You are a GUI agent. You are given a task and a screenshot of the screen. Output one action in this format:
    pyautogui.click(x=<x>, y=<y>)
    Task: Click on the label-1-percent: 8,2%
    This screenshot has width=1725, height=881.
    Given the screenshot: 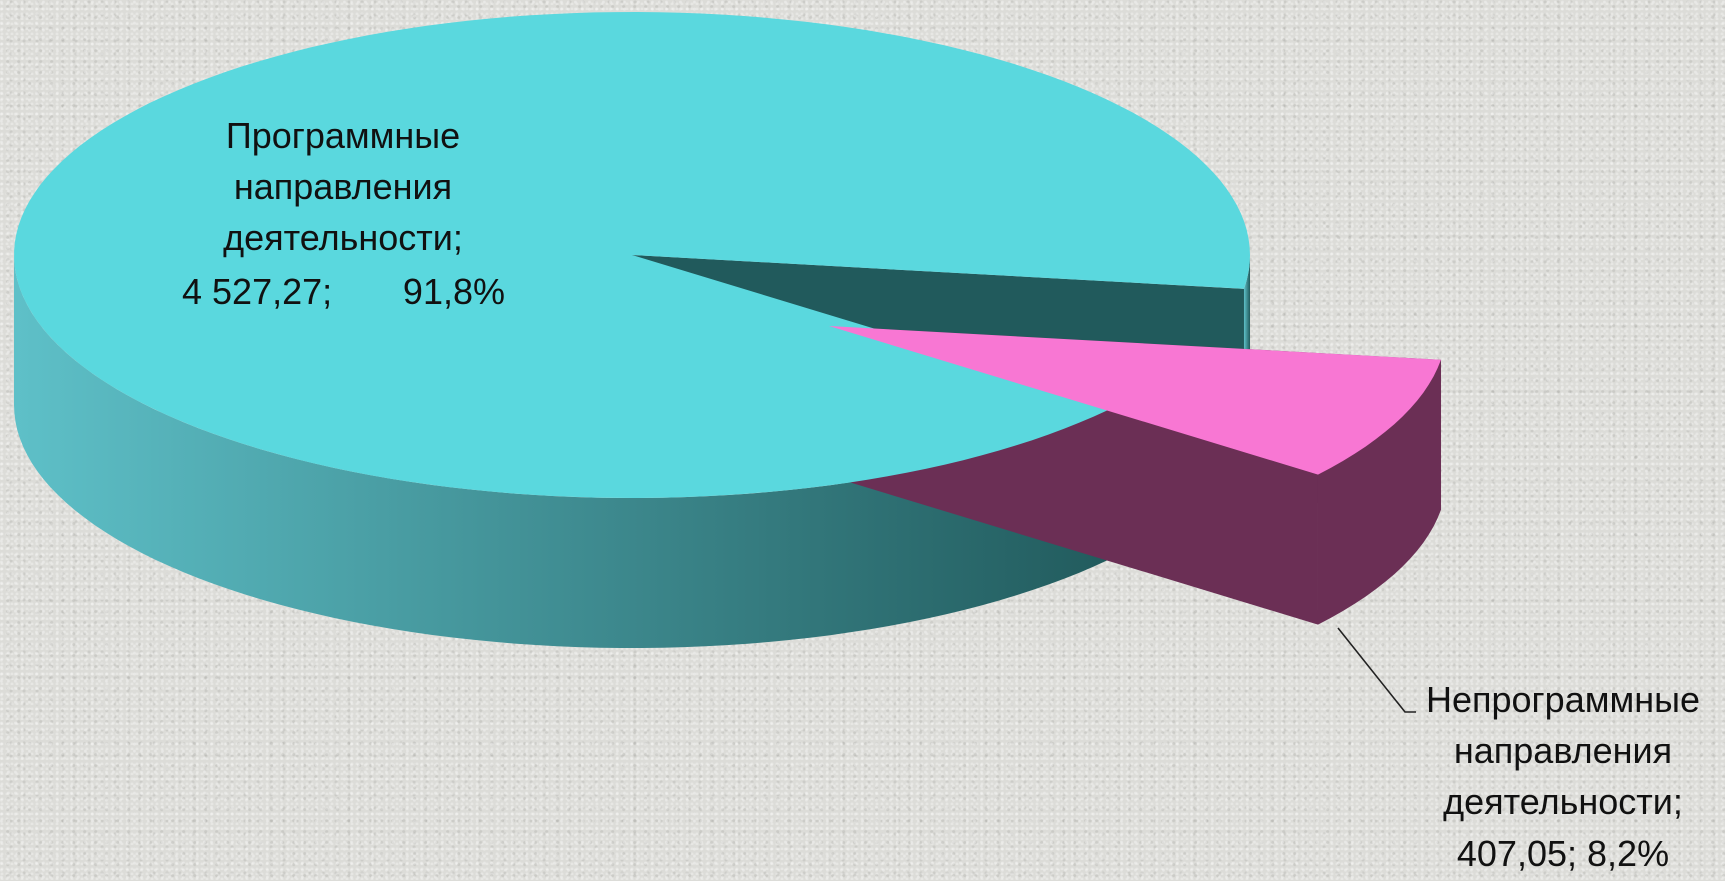 What is the action you would take?
    pyautogui.click(x=1628, y=853)
    